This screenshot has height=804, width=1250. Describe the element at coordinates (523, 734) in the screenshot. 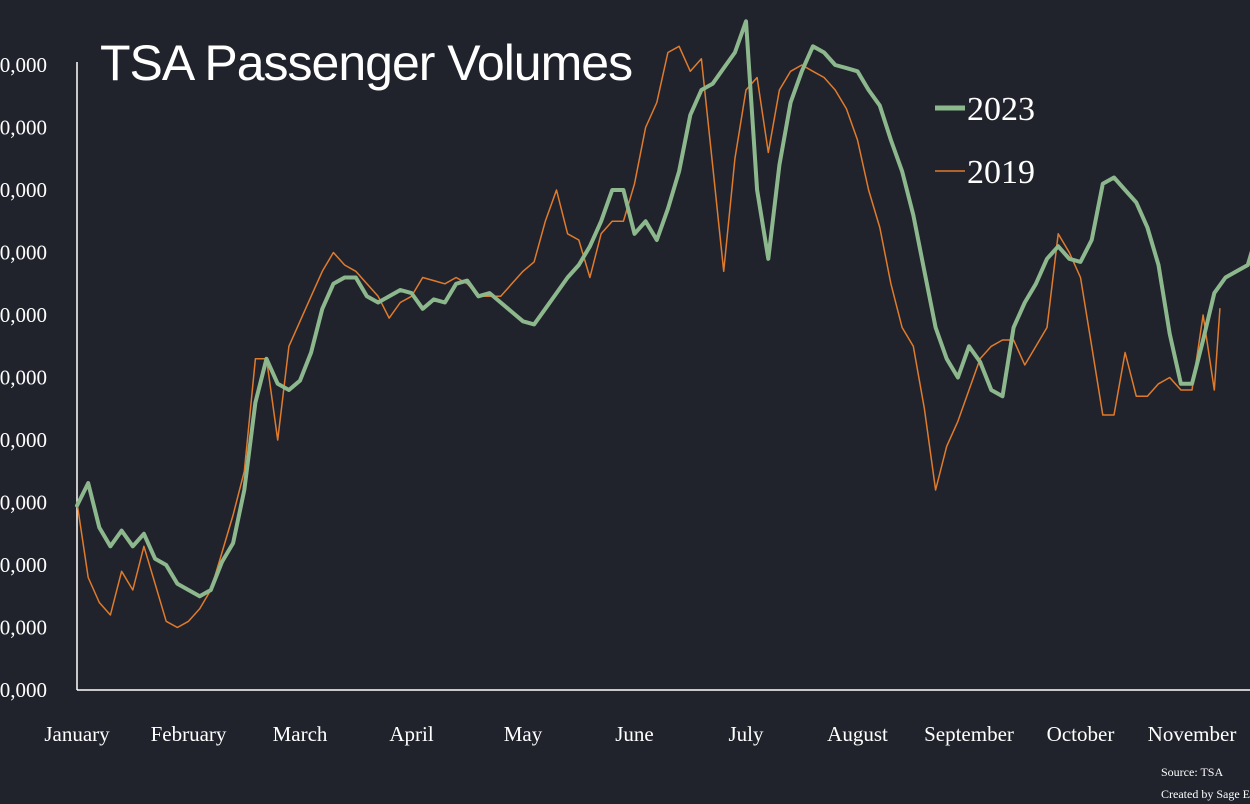

I see `x-tick-label: May` at that location.